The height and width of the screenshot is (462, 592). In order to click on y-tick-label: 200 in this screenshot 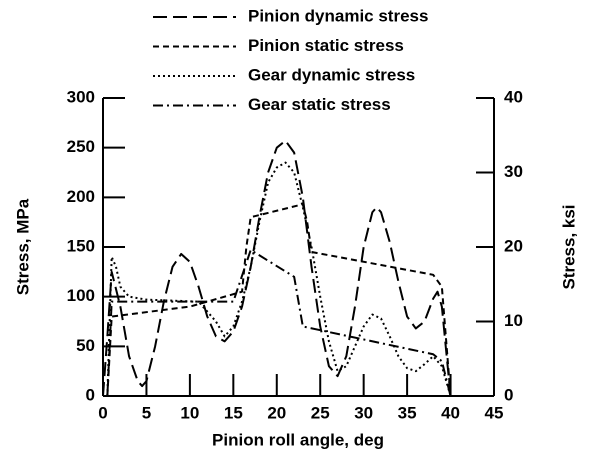, I will do `click(81, 196)`.